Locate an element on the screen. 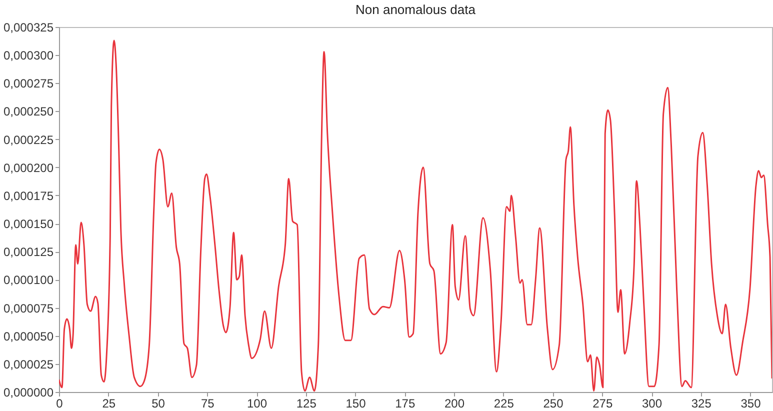 The height and width of the screenshot is (411, 773). y-tick-label: 0,000200 is located at coordinates (28, 167).